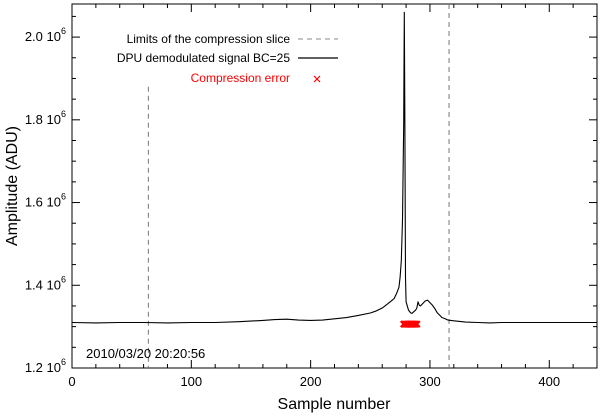 Image resolution: width=600 pixels, height=419 pixels. I want to click on x-tick-label: 200, so click(311, 381).